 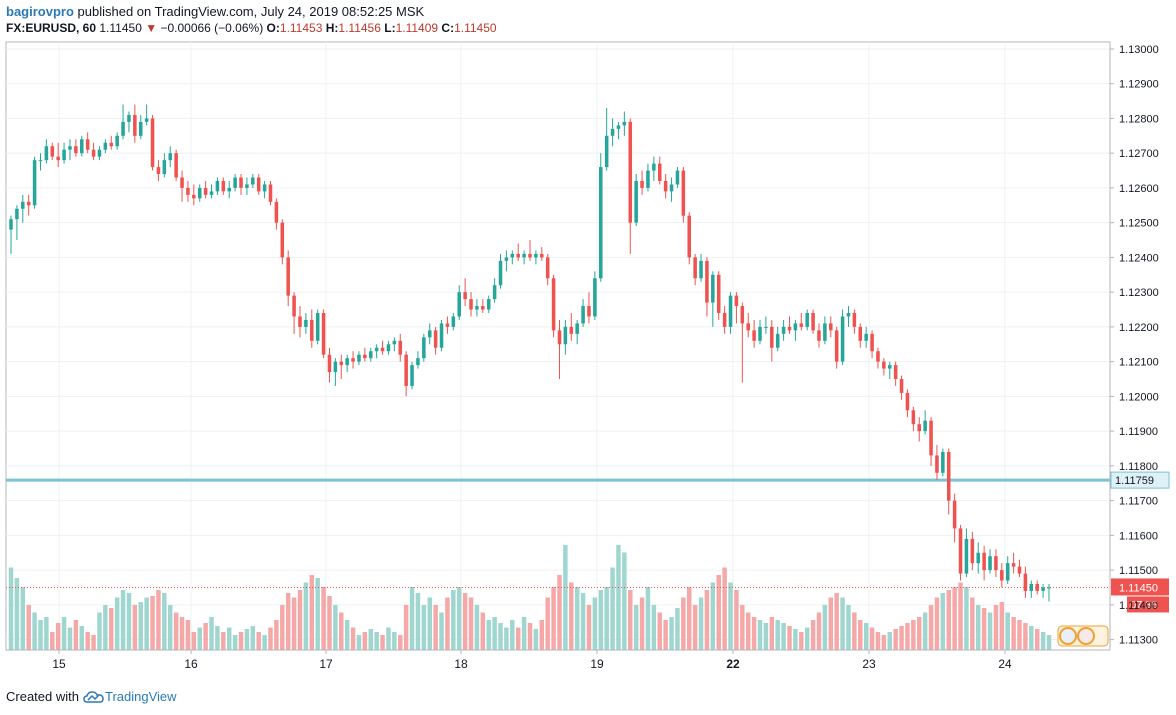 I want to click on time-axis: 15 16 17 18 19 22 23 24, so click(x=558, y=660).